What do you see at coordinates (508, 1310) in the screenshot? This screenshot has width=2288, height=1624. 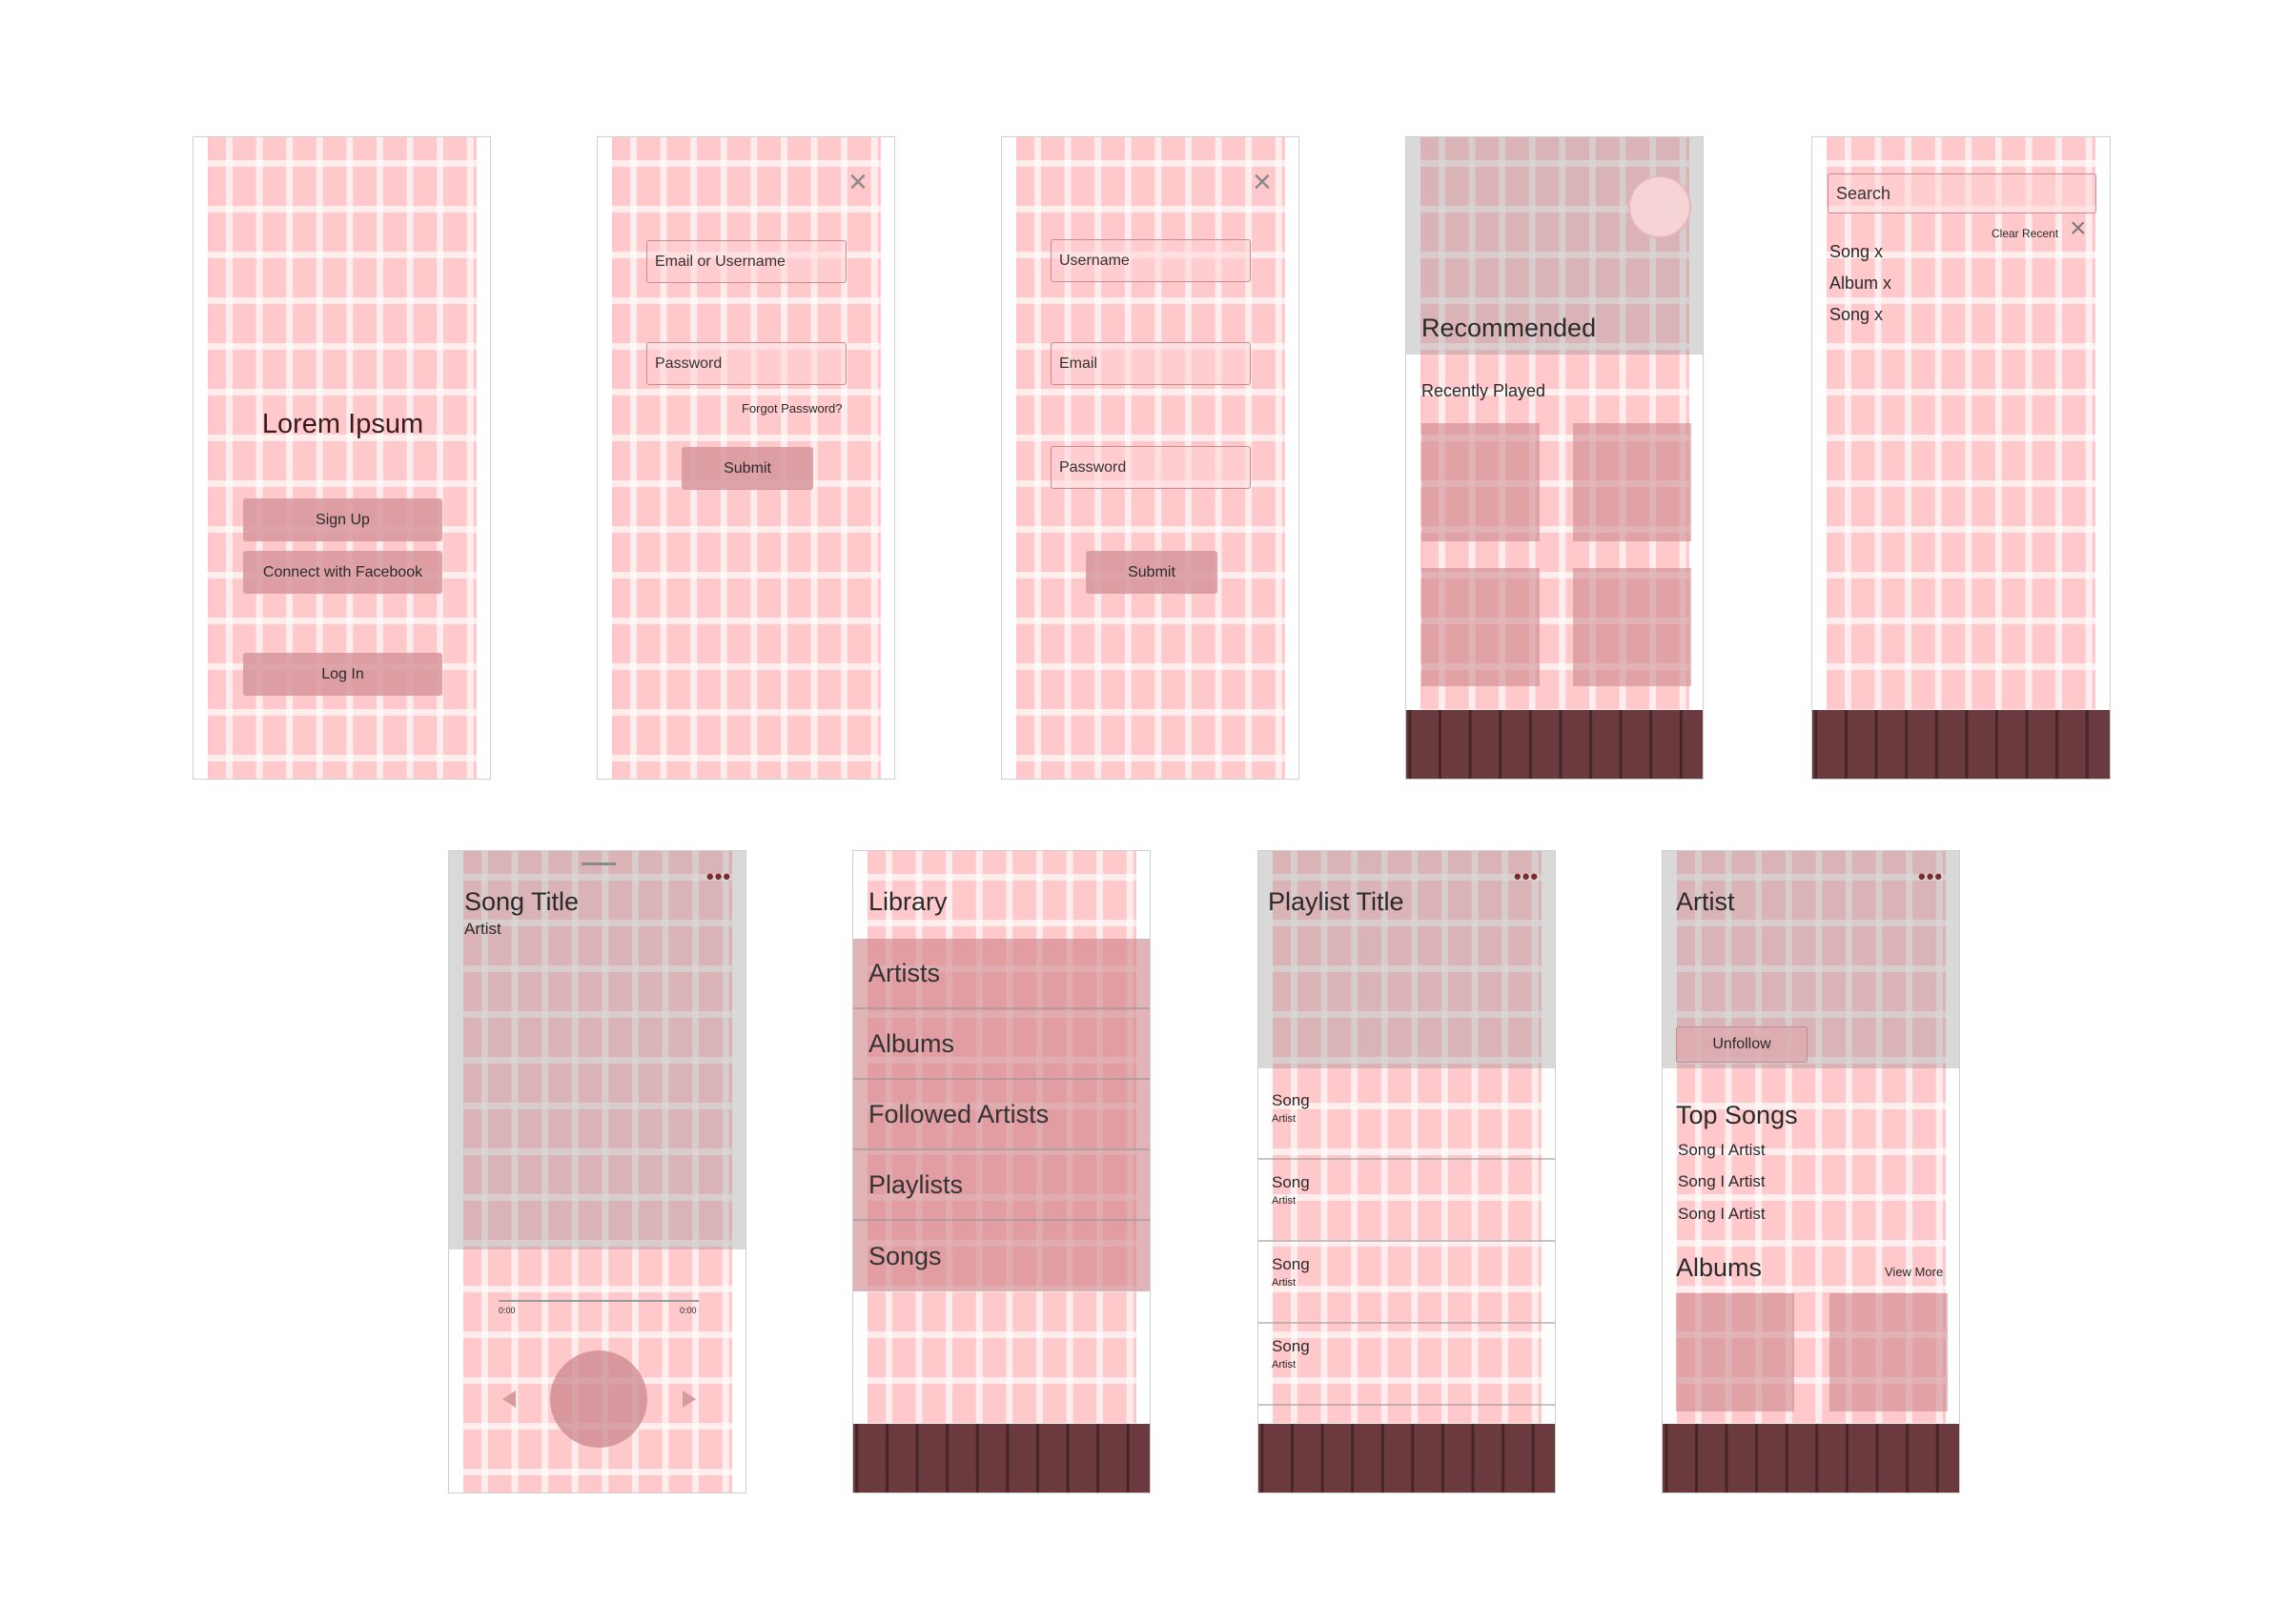 I see `elapsed-time: 0:00` at bounding box center [508, 1310].